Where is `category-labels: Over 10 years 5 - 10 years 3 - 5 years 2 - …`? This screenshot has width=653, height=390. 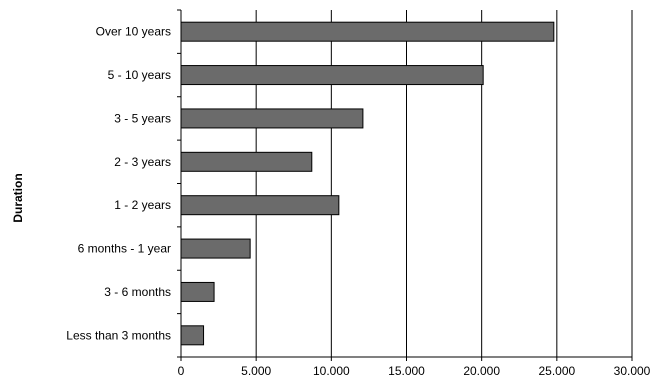
category-labels: Over 10 years 5 - 10 years 3 - 5 years 2 - … is located at coordinates (118, 184).